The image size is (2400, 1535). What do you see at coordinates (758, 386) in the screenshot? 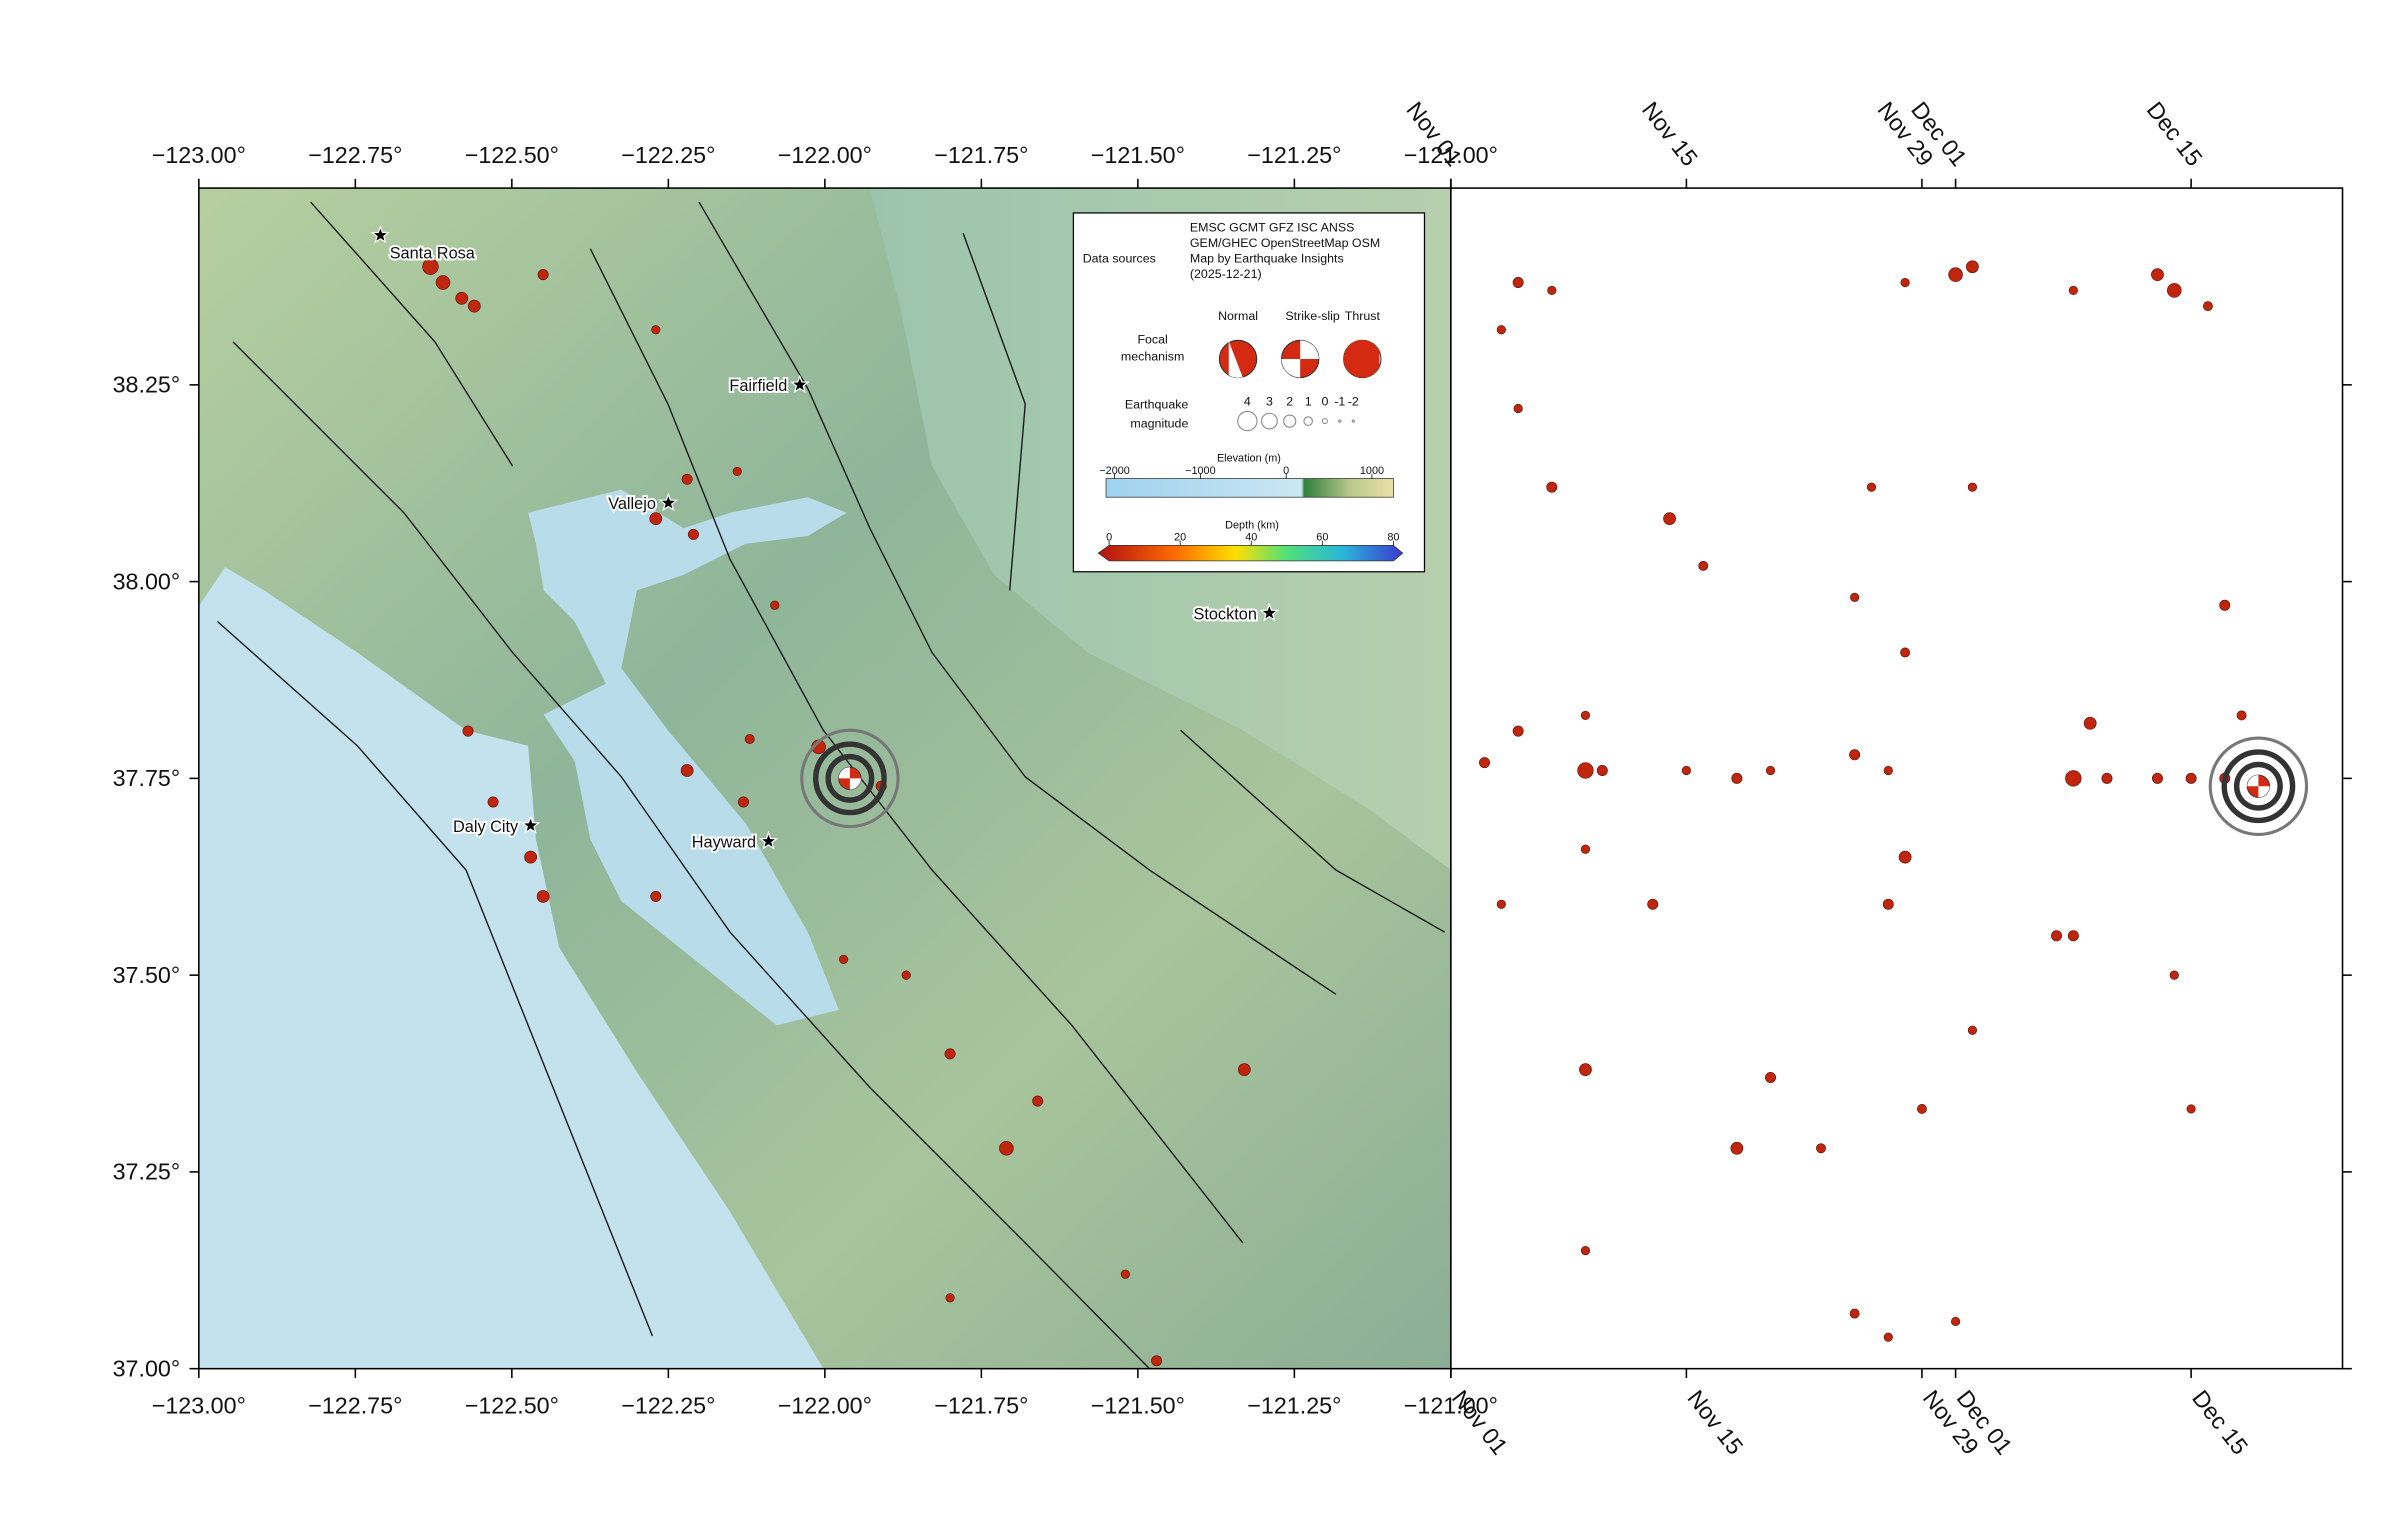
I see `city-label: Fairfield` at bounding box center [758, 386].